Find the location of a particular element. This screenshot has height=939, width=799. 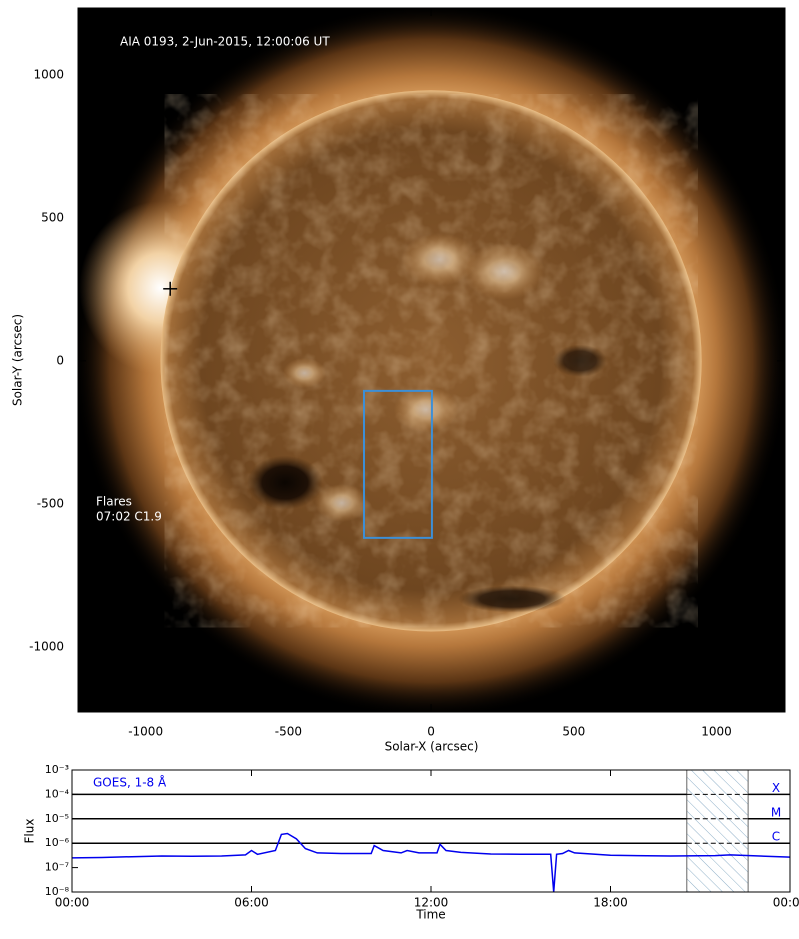

x-axis-label: Time is located at coordinates (430, 915).